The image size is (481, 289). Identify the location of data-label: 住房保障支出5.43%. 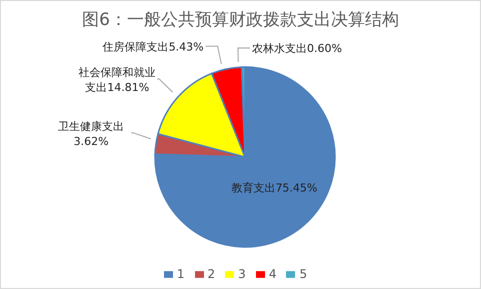
(153, 47).